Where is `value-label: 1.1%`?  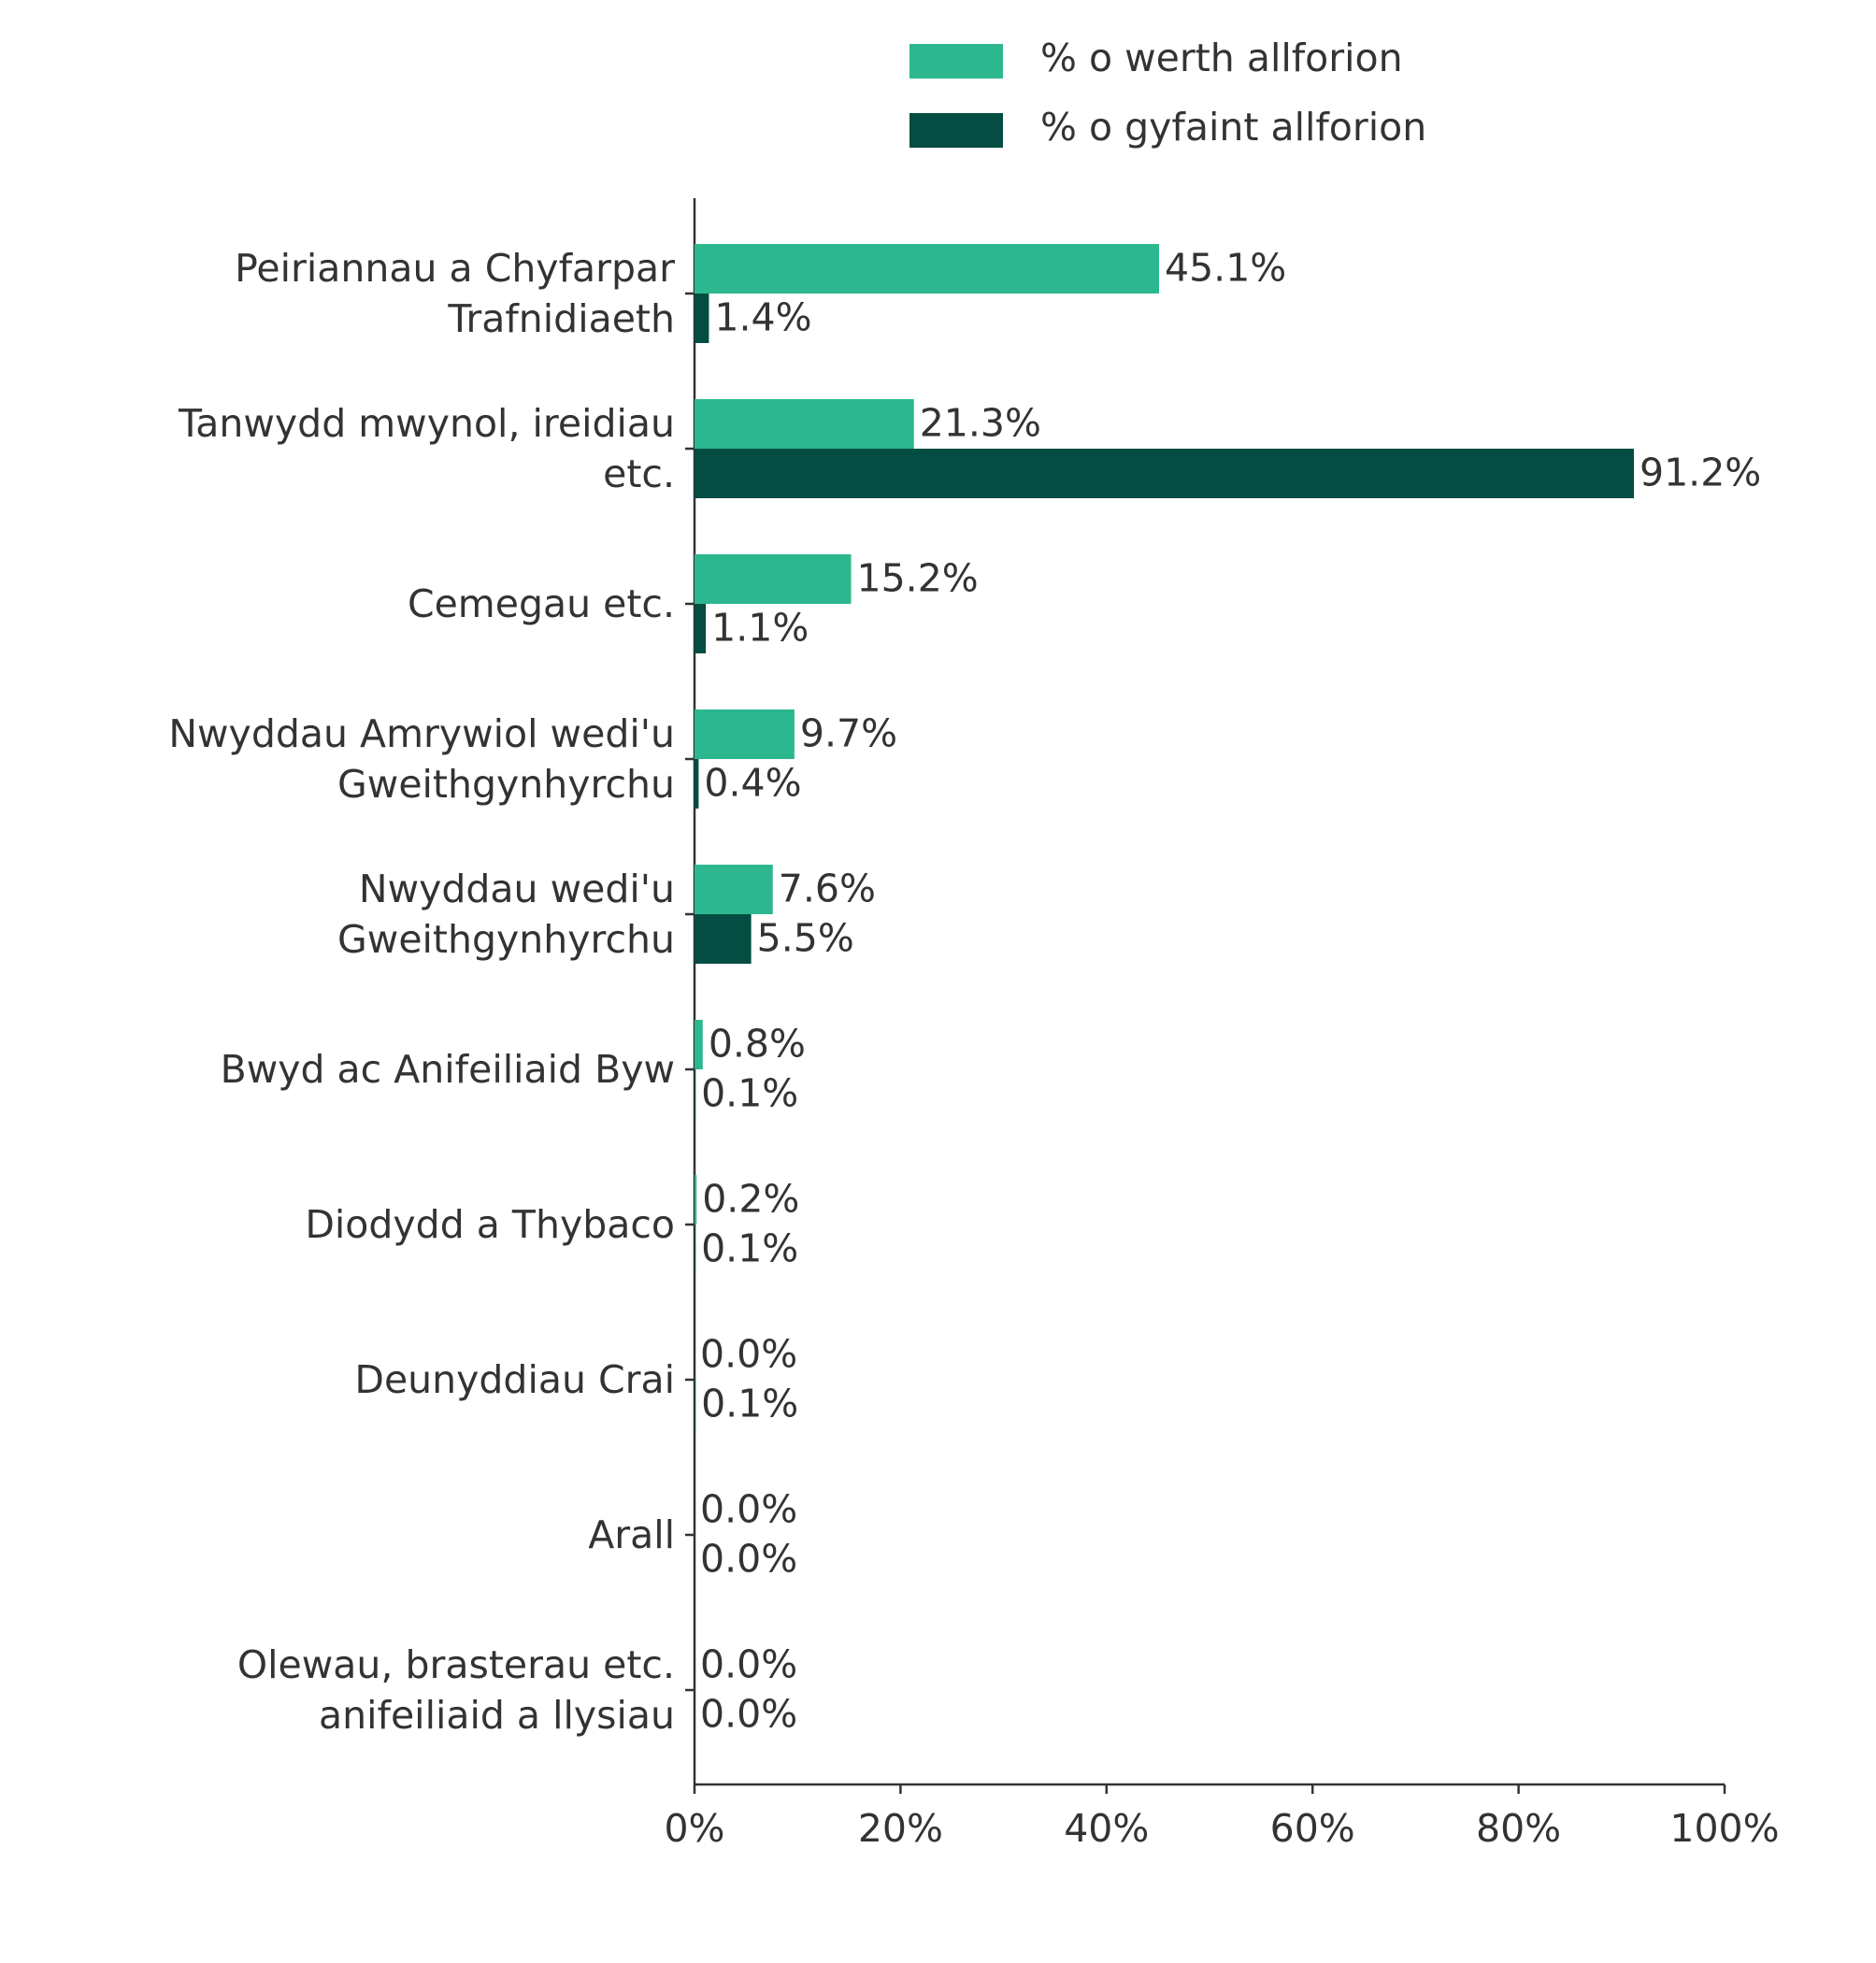
value-label: 1.1% is located at coordinates (760, 628).